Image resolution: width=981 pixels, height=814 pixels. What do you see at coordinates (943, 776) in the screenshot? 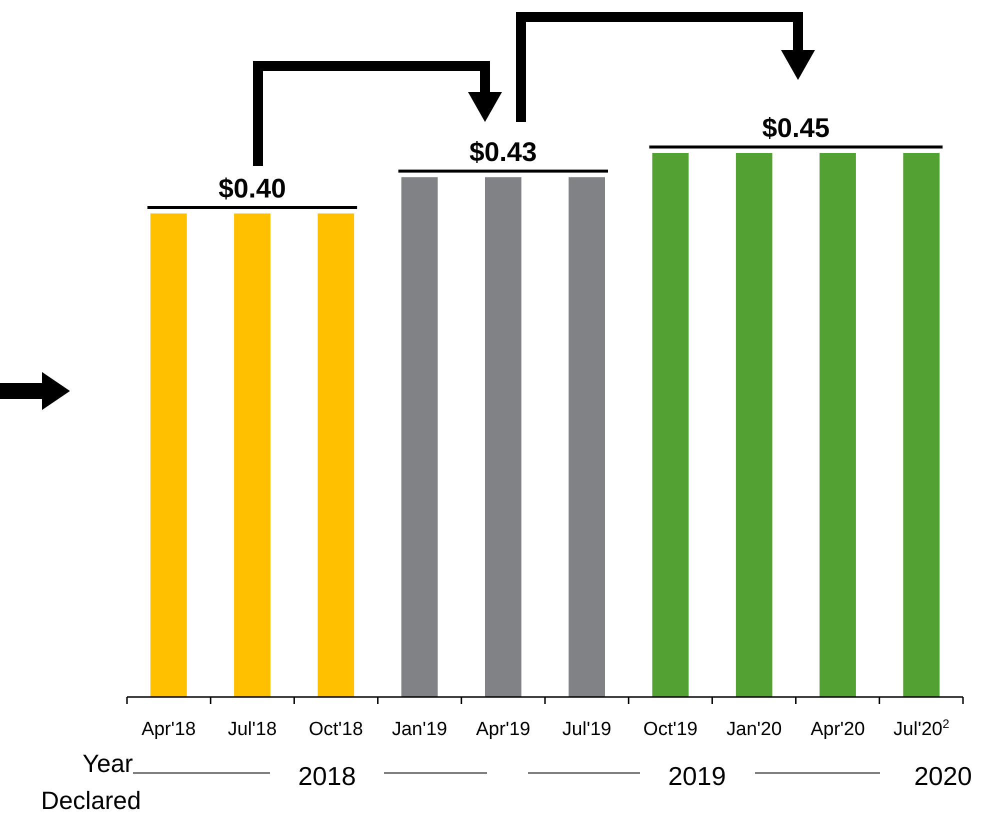
I see `text: 2020` at bounding box center [943, 776].